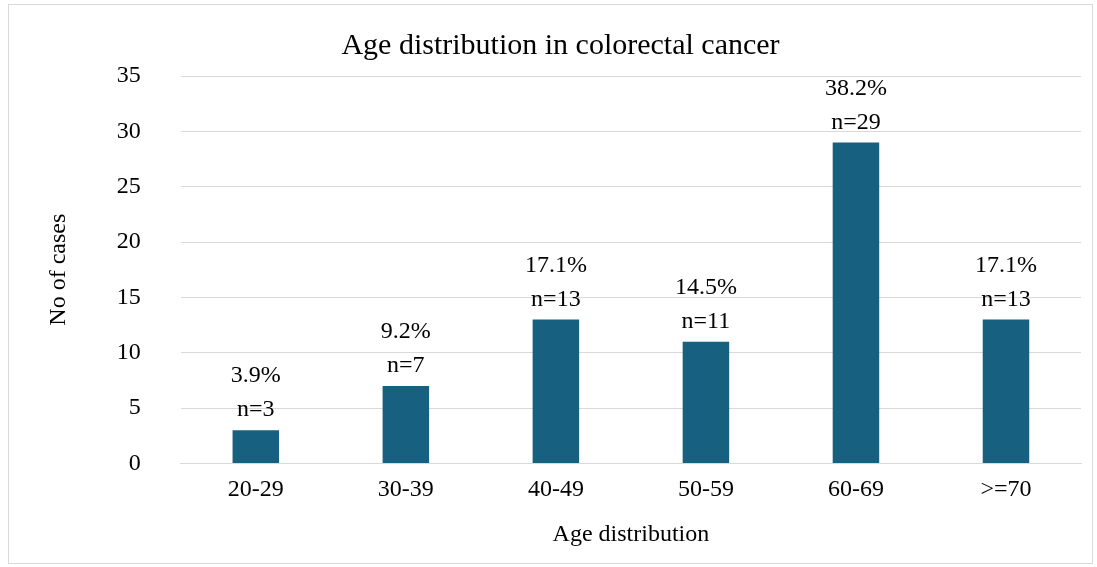 Image resolution: width=1097 pixels, height=567 pixels. What do you see at coordinates (405, 347) in the screenshot?
I see `data-label: 9.2% n=7` at bounding box center [405, 347].